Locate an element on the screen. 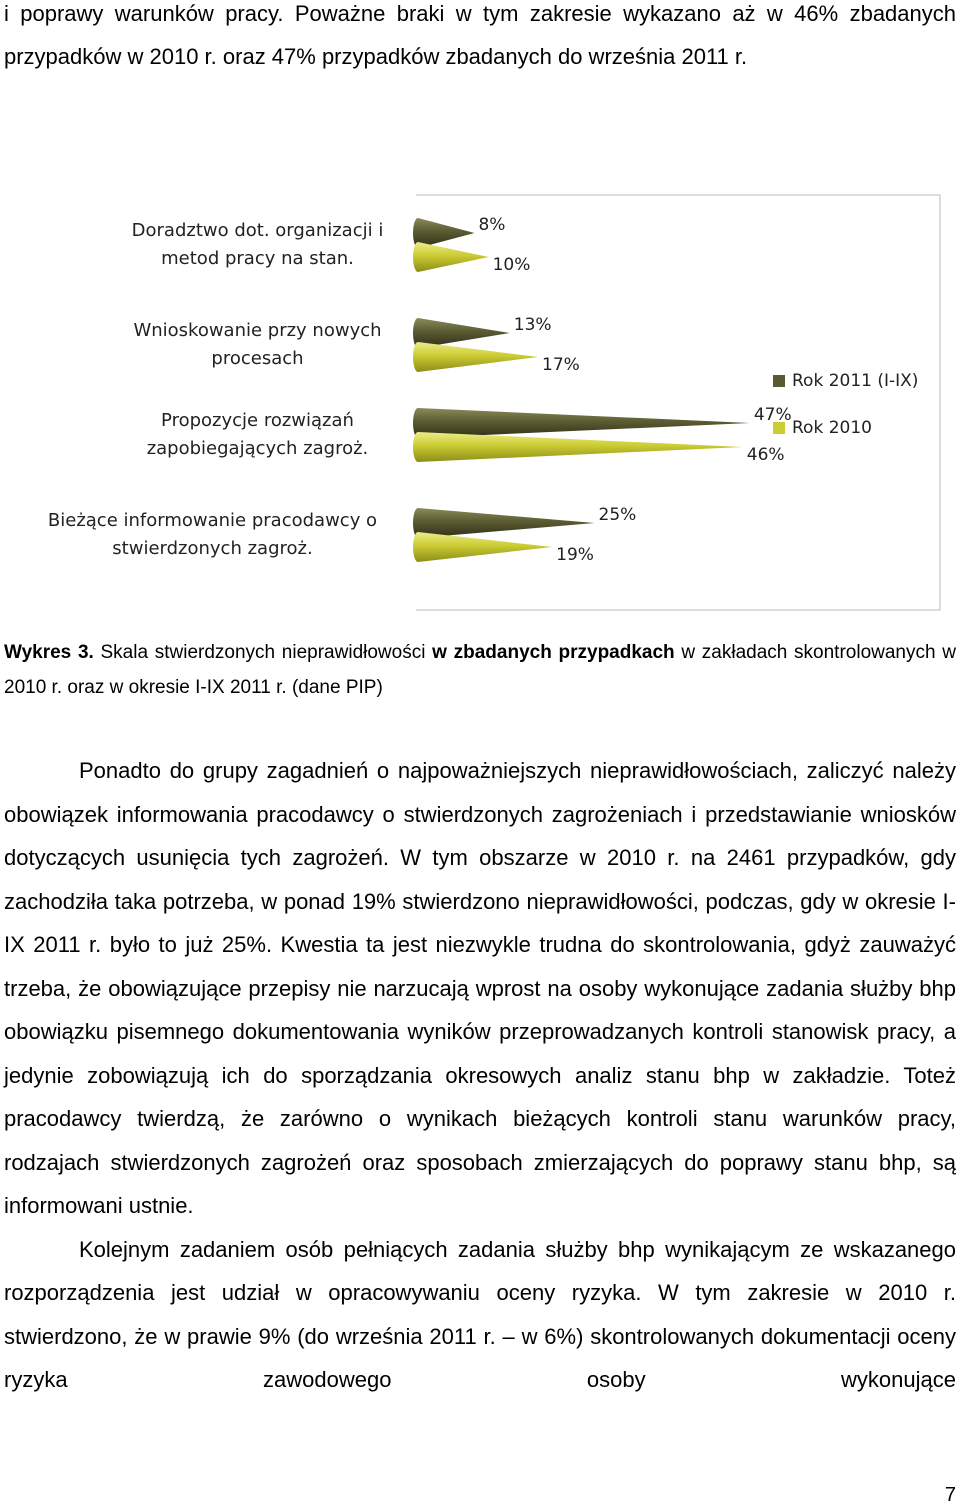 This screenshot has height=1509, width=960. caption-text: w zbadanych przypadkach is located at coordinates (553, 652).